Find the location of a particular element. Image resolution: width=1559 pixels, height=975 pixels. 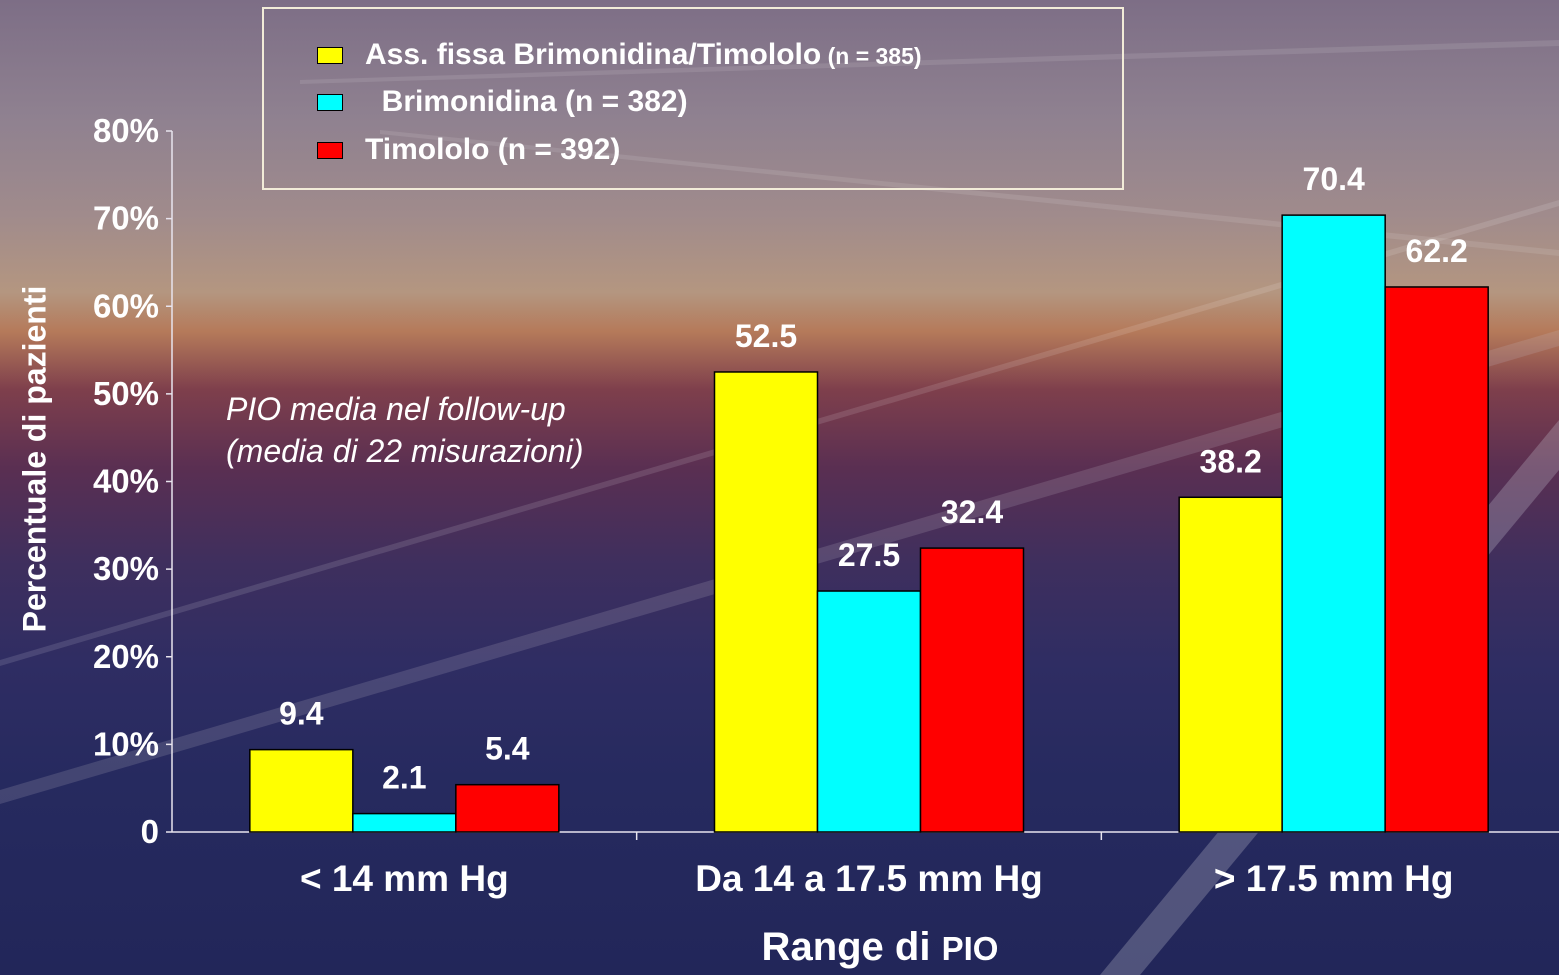

x-category-label: Da 14 a 17.5 mm Hg is located at coordinates (869, 878).